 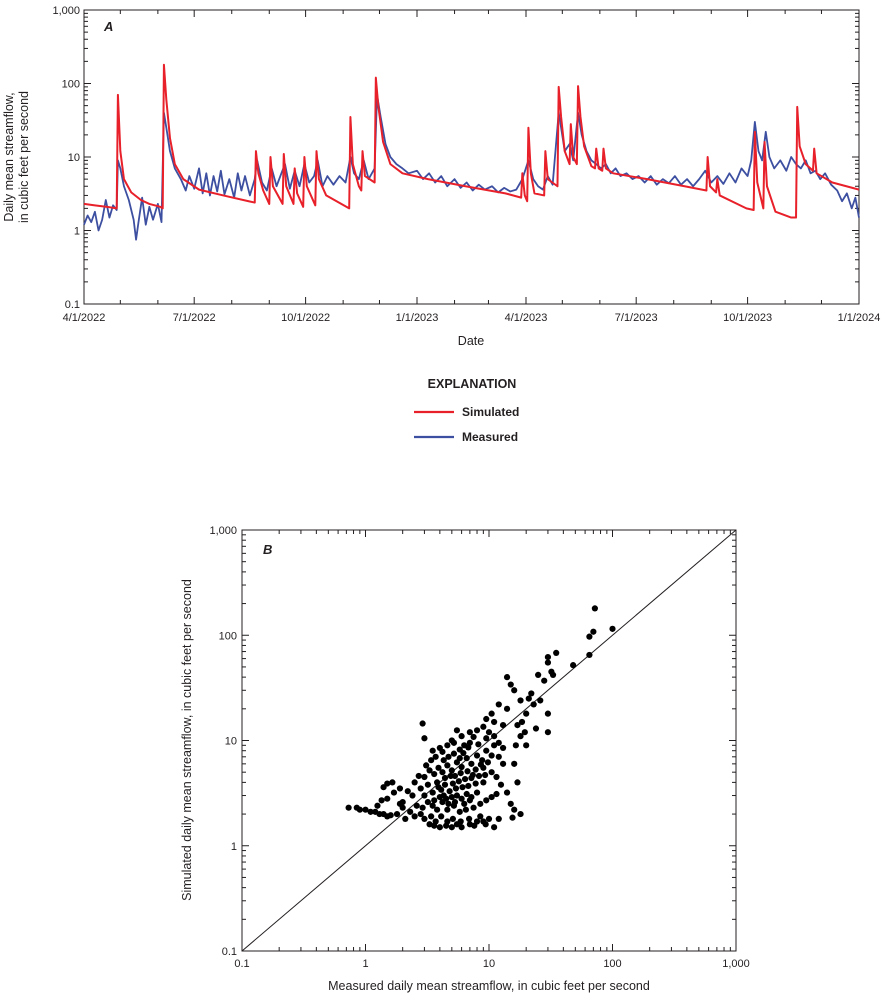 What do you see at coordinates (489, 964) in the screenshot?
I see `scatter-x-tick-label: 10` at bounding box center [489, 964].